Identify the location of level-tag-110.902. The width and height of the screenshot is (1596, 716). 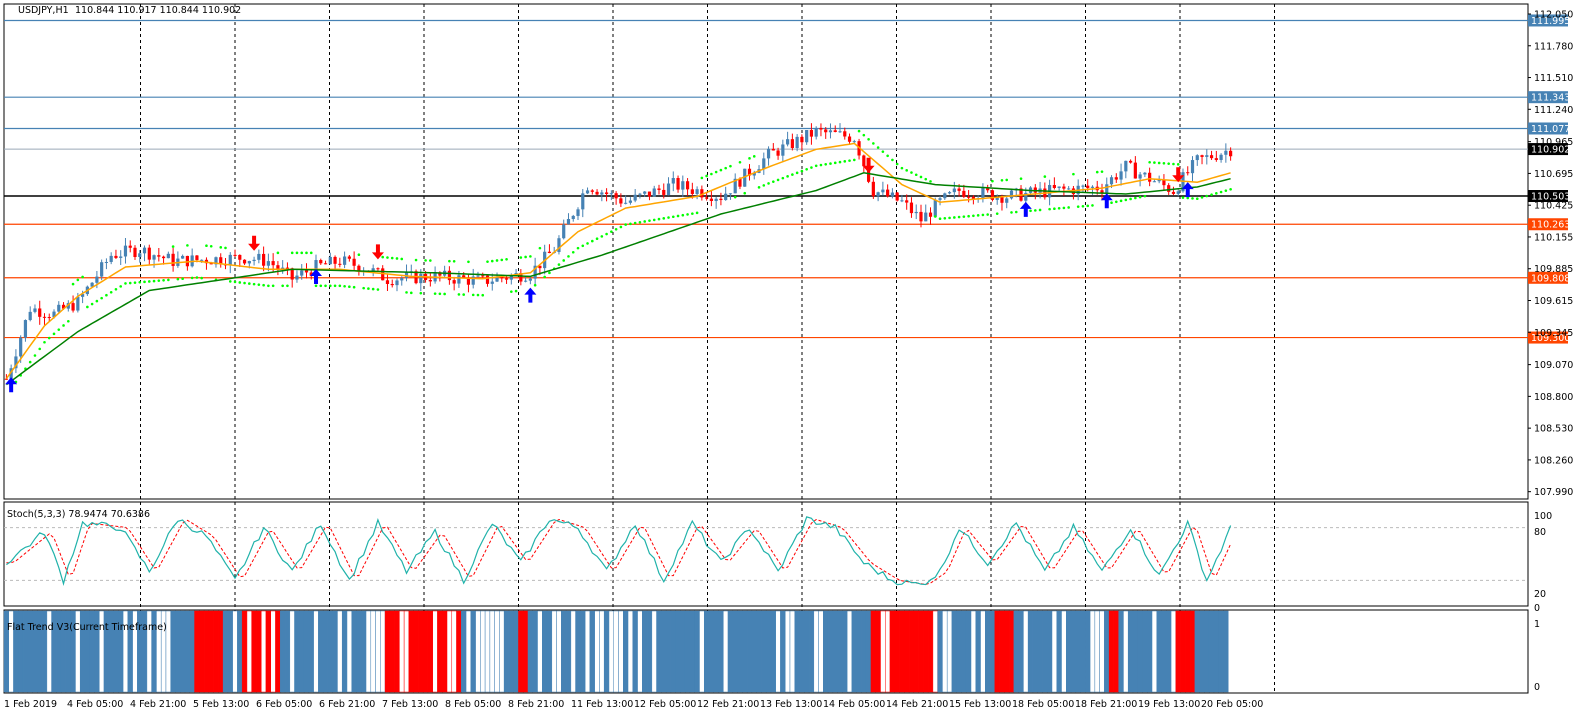
(1548, 149).